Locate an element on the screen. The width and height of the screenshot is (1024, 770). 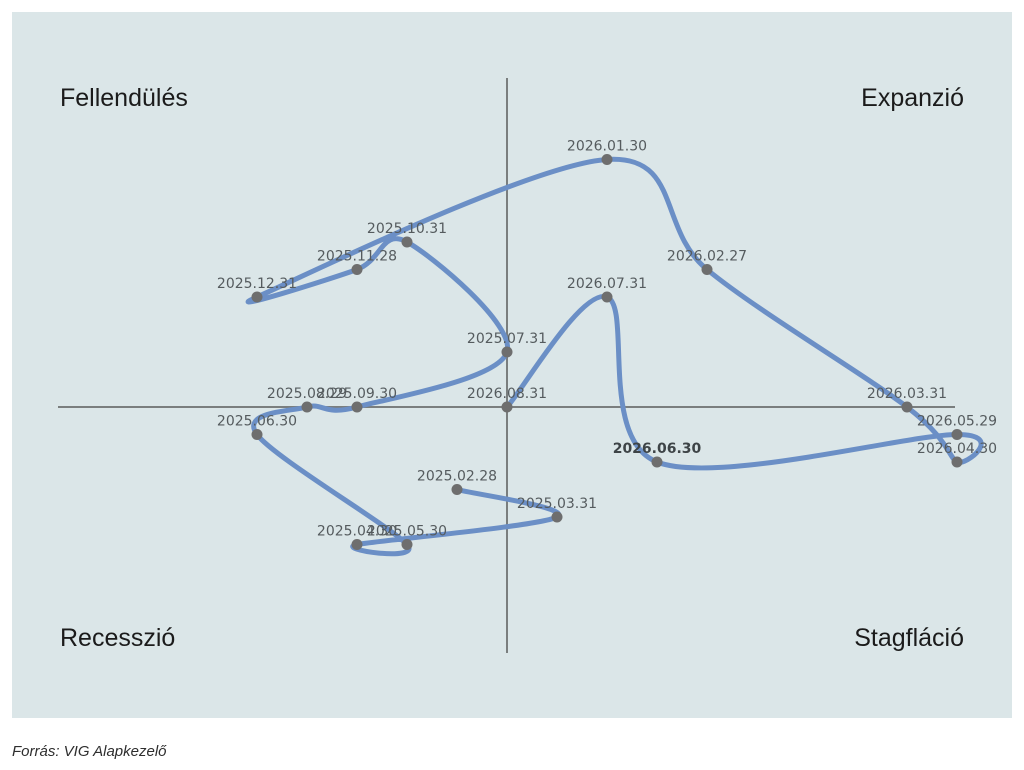
data-label: 2026.08.31 is located at coordinates (507, 394).